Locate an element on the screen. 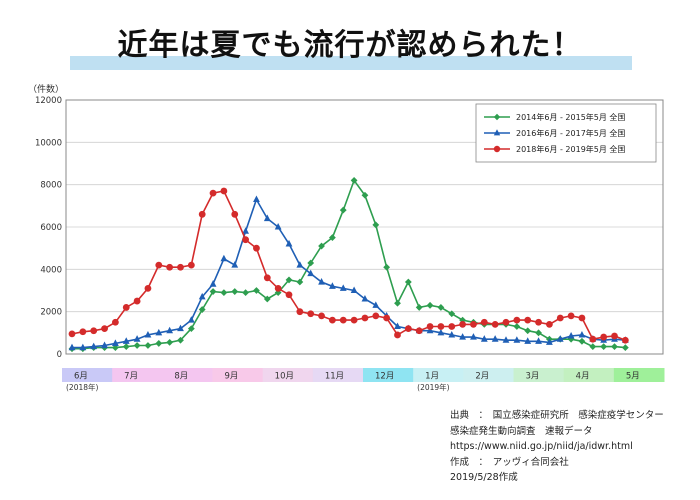 This screenshot has width=700, height=500. source-line: 感染症発生動向調査 速報データ is located at coordinates (521, 431).